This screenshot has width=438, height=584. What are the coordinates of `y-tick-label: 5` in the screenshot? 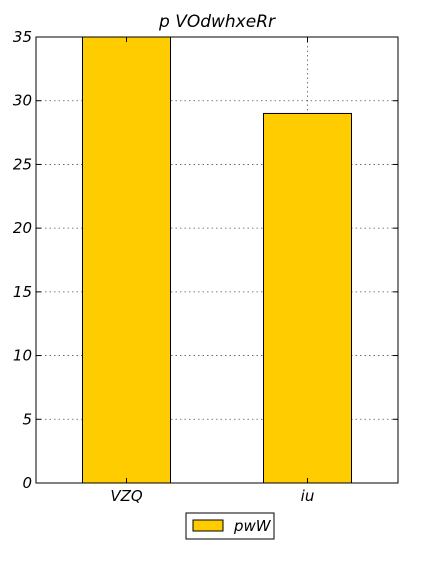 It's located at (27, 419).